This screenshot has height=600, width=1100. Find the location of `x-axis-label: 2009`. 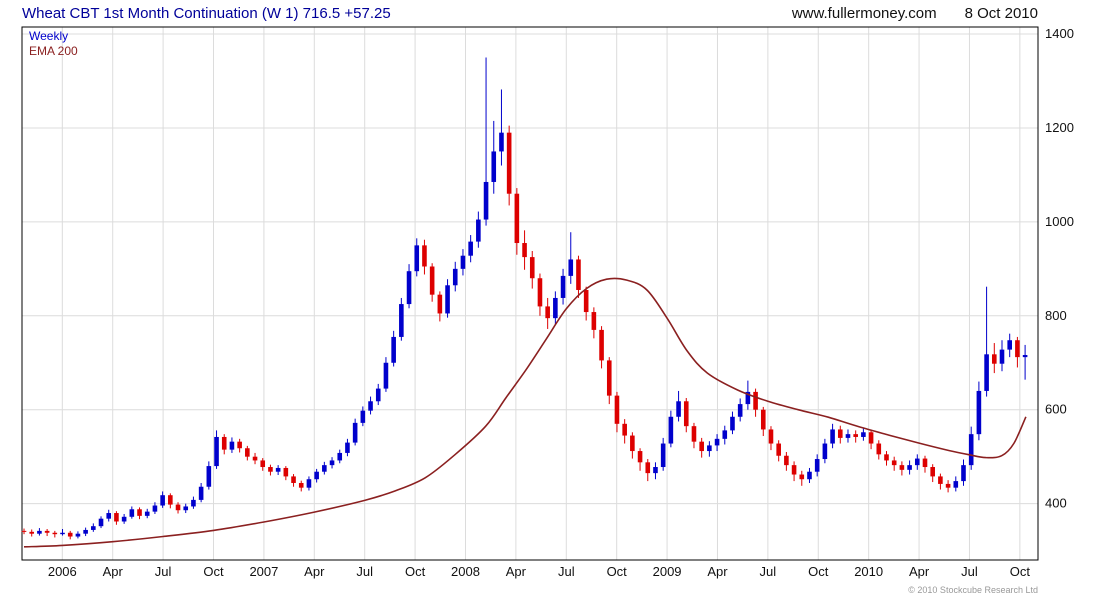

x-axis-label: 2009 is located at coordinates (667, 571).